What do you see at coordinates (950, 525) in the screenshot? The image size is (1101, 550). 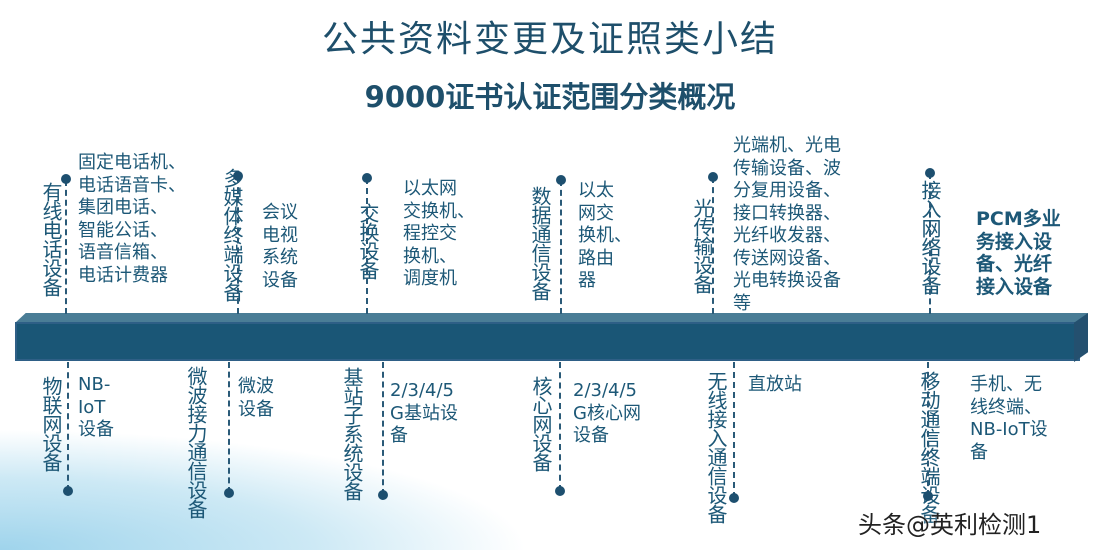 I see `watermark: 头条@英利检测1` at bounding box center [950, 525].